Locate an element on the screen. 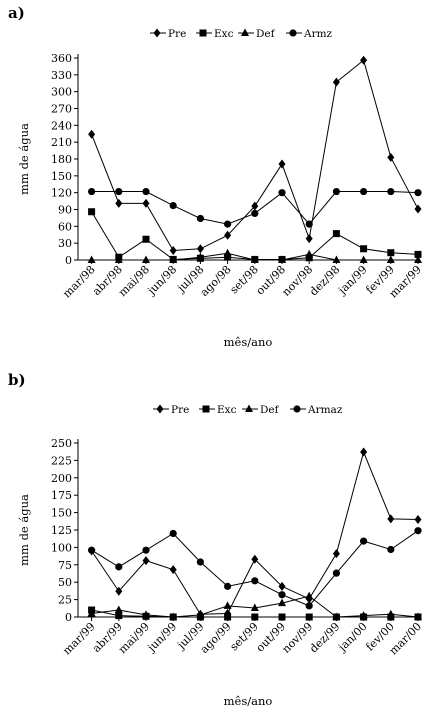 The image size is (444, 719). y-tick-label: 90 is located at coordinates (65, 210).